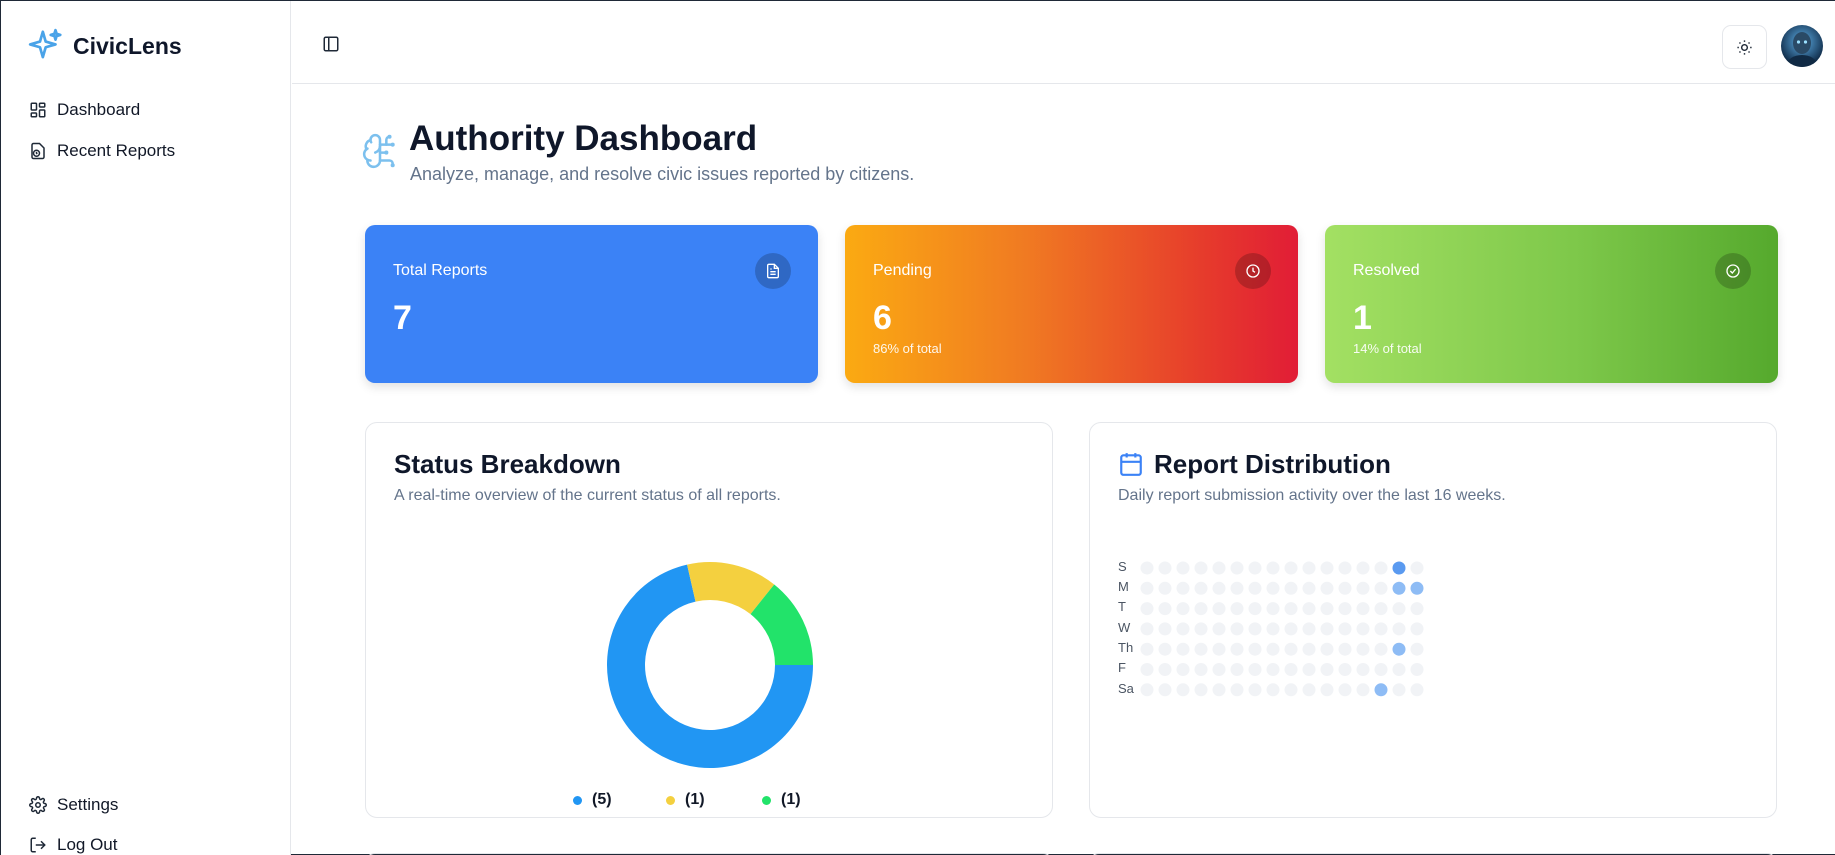 The height and width of the screenshot is (855, 1835). I want to click on avatar, so click(1802, 46).